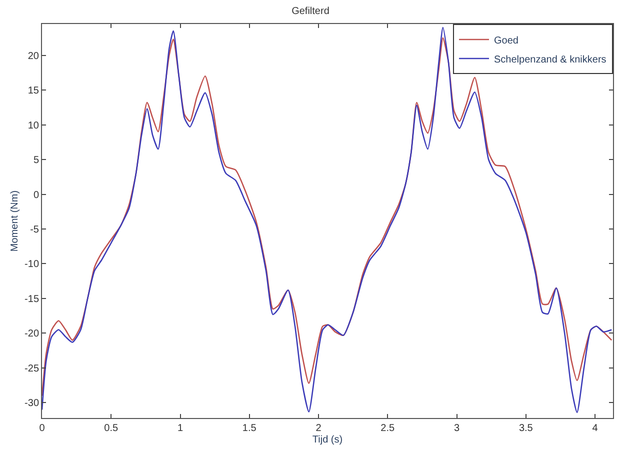 Image resolution: width=621 pixels, height=450 pixels. I want to click on chart-title: Gefilterd, so click(311, 11).